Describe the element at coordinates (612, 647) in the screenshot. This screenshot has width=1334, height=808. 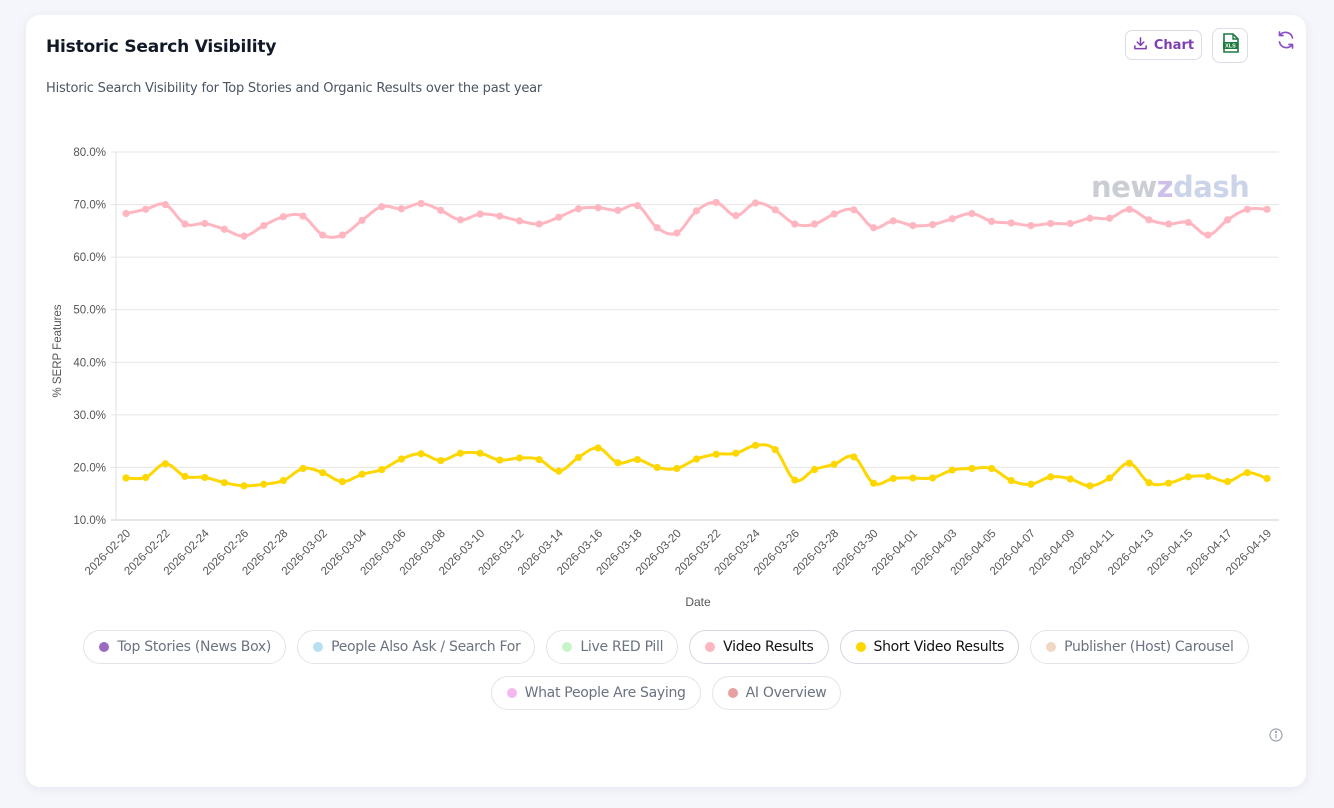
I see `legend-item: Live RED Pill` at that location.